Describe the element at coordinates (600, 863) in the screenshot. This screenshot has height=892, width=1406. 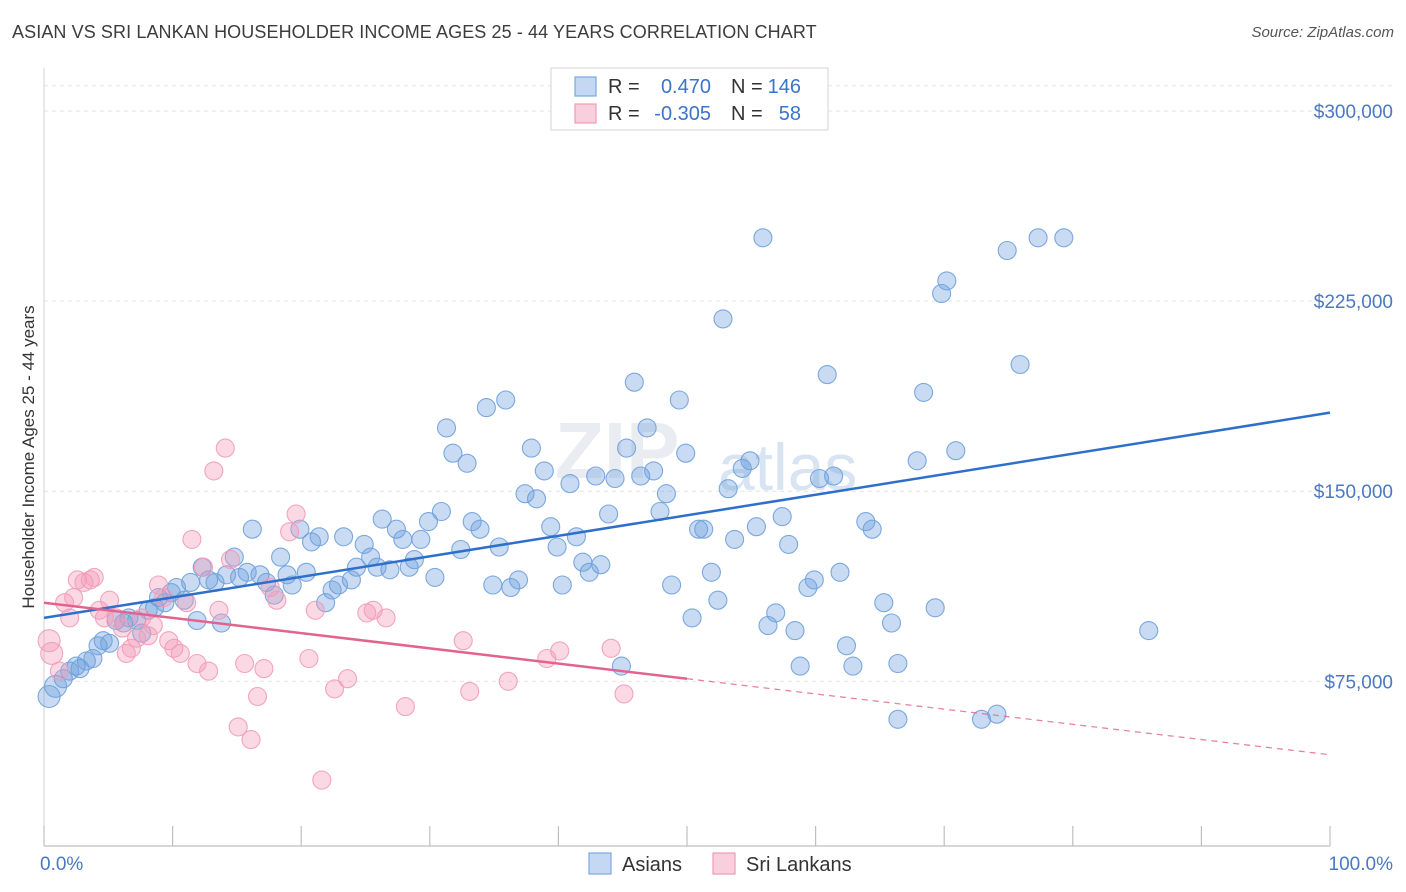
I see `legend-swatch-asians` at that location.